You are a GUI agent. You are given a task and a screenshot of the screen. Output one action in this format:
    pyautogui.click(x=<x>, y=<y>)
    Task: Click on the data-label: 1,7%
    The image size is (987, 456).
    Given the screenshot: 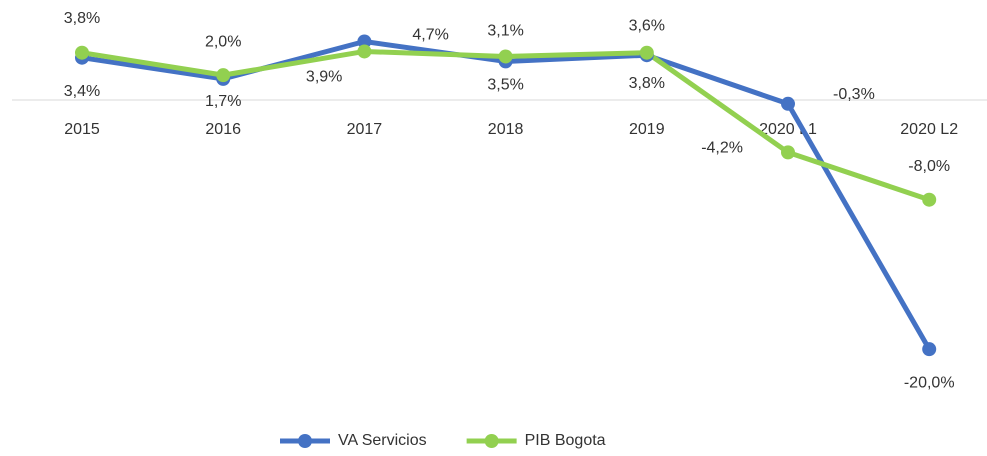 What is the action you would take?
    pyautogui.click(x=223, y=101)
    